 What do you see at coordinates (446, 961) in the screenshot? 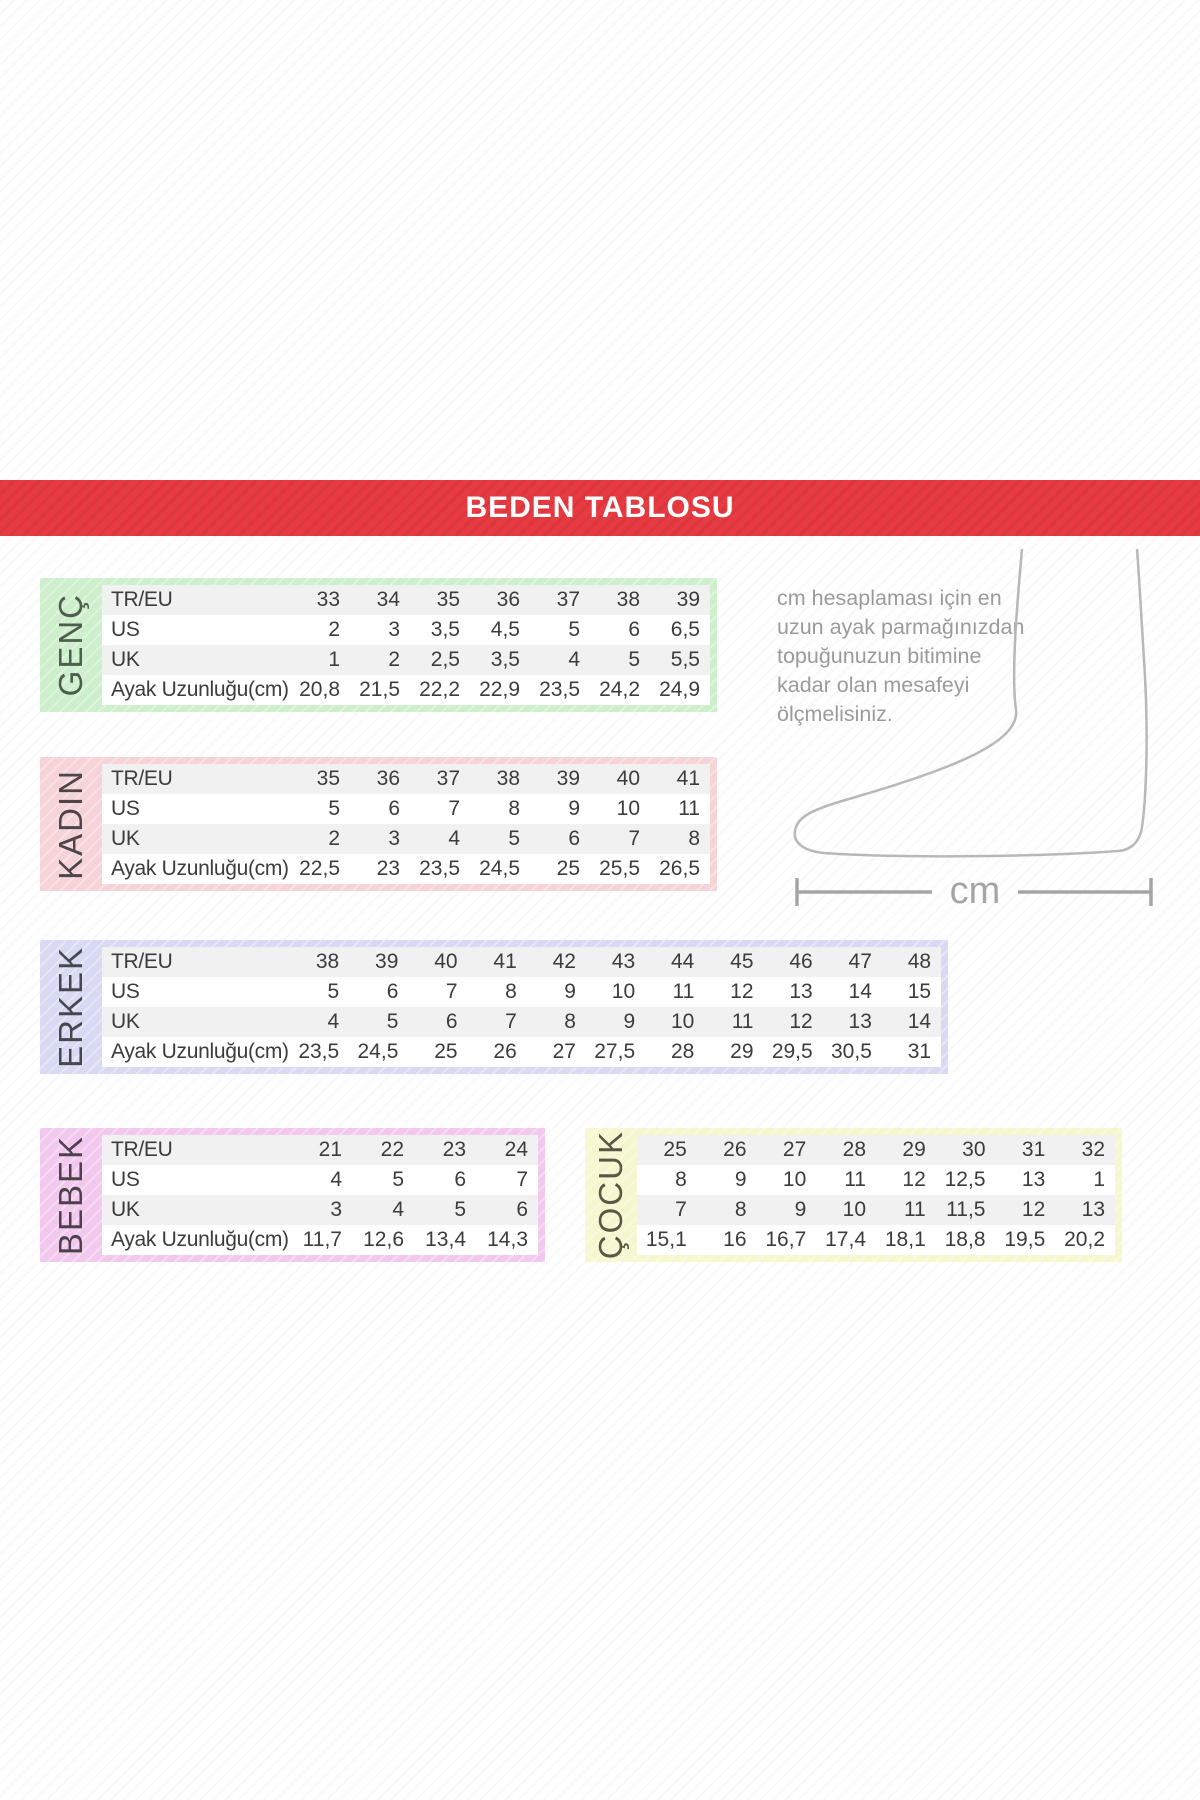
I see `size-cell: 40` at bounding box center [446, 961].